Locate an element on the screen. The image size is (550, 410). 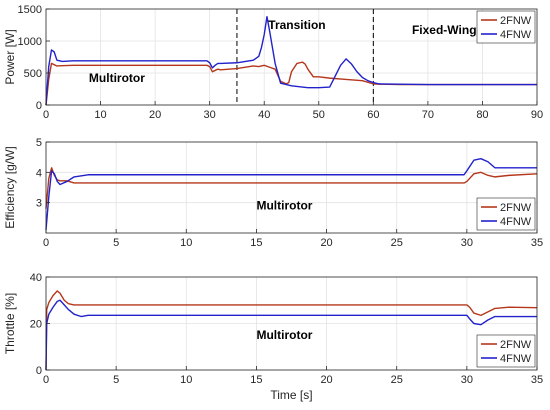
x-tick-label: 40 is located at coordinates (264, 115).